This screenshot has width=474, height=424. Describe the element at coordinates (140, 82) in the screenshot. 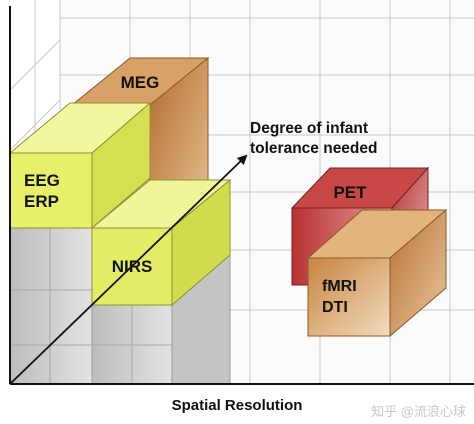

I see `block-meg-label: MEG` at that location.